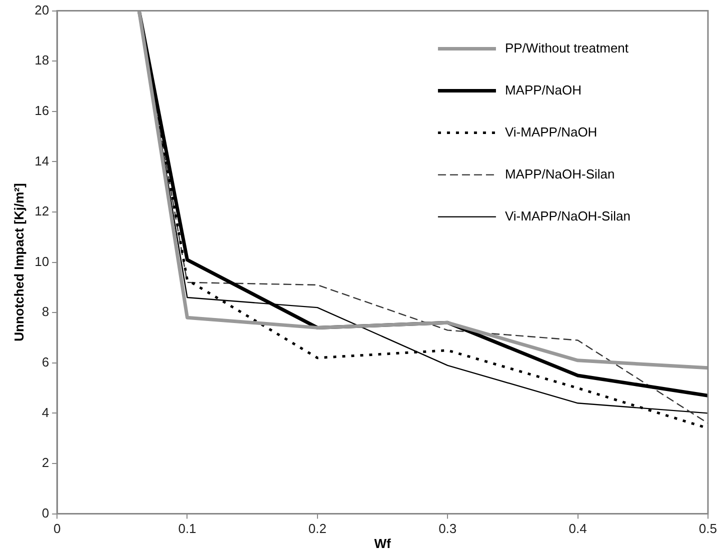 This screenshot has width=720, height=554. Describe the element at coordinates (559, 174) in the screenshot. I see `legend-label: MAPP/NaOH-Silan` at that location.